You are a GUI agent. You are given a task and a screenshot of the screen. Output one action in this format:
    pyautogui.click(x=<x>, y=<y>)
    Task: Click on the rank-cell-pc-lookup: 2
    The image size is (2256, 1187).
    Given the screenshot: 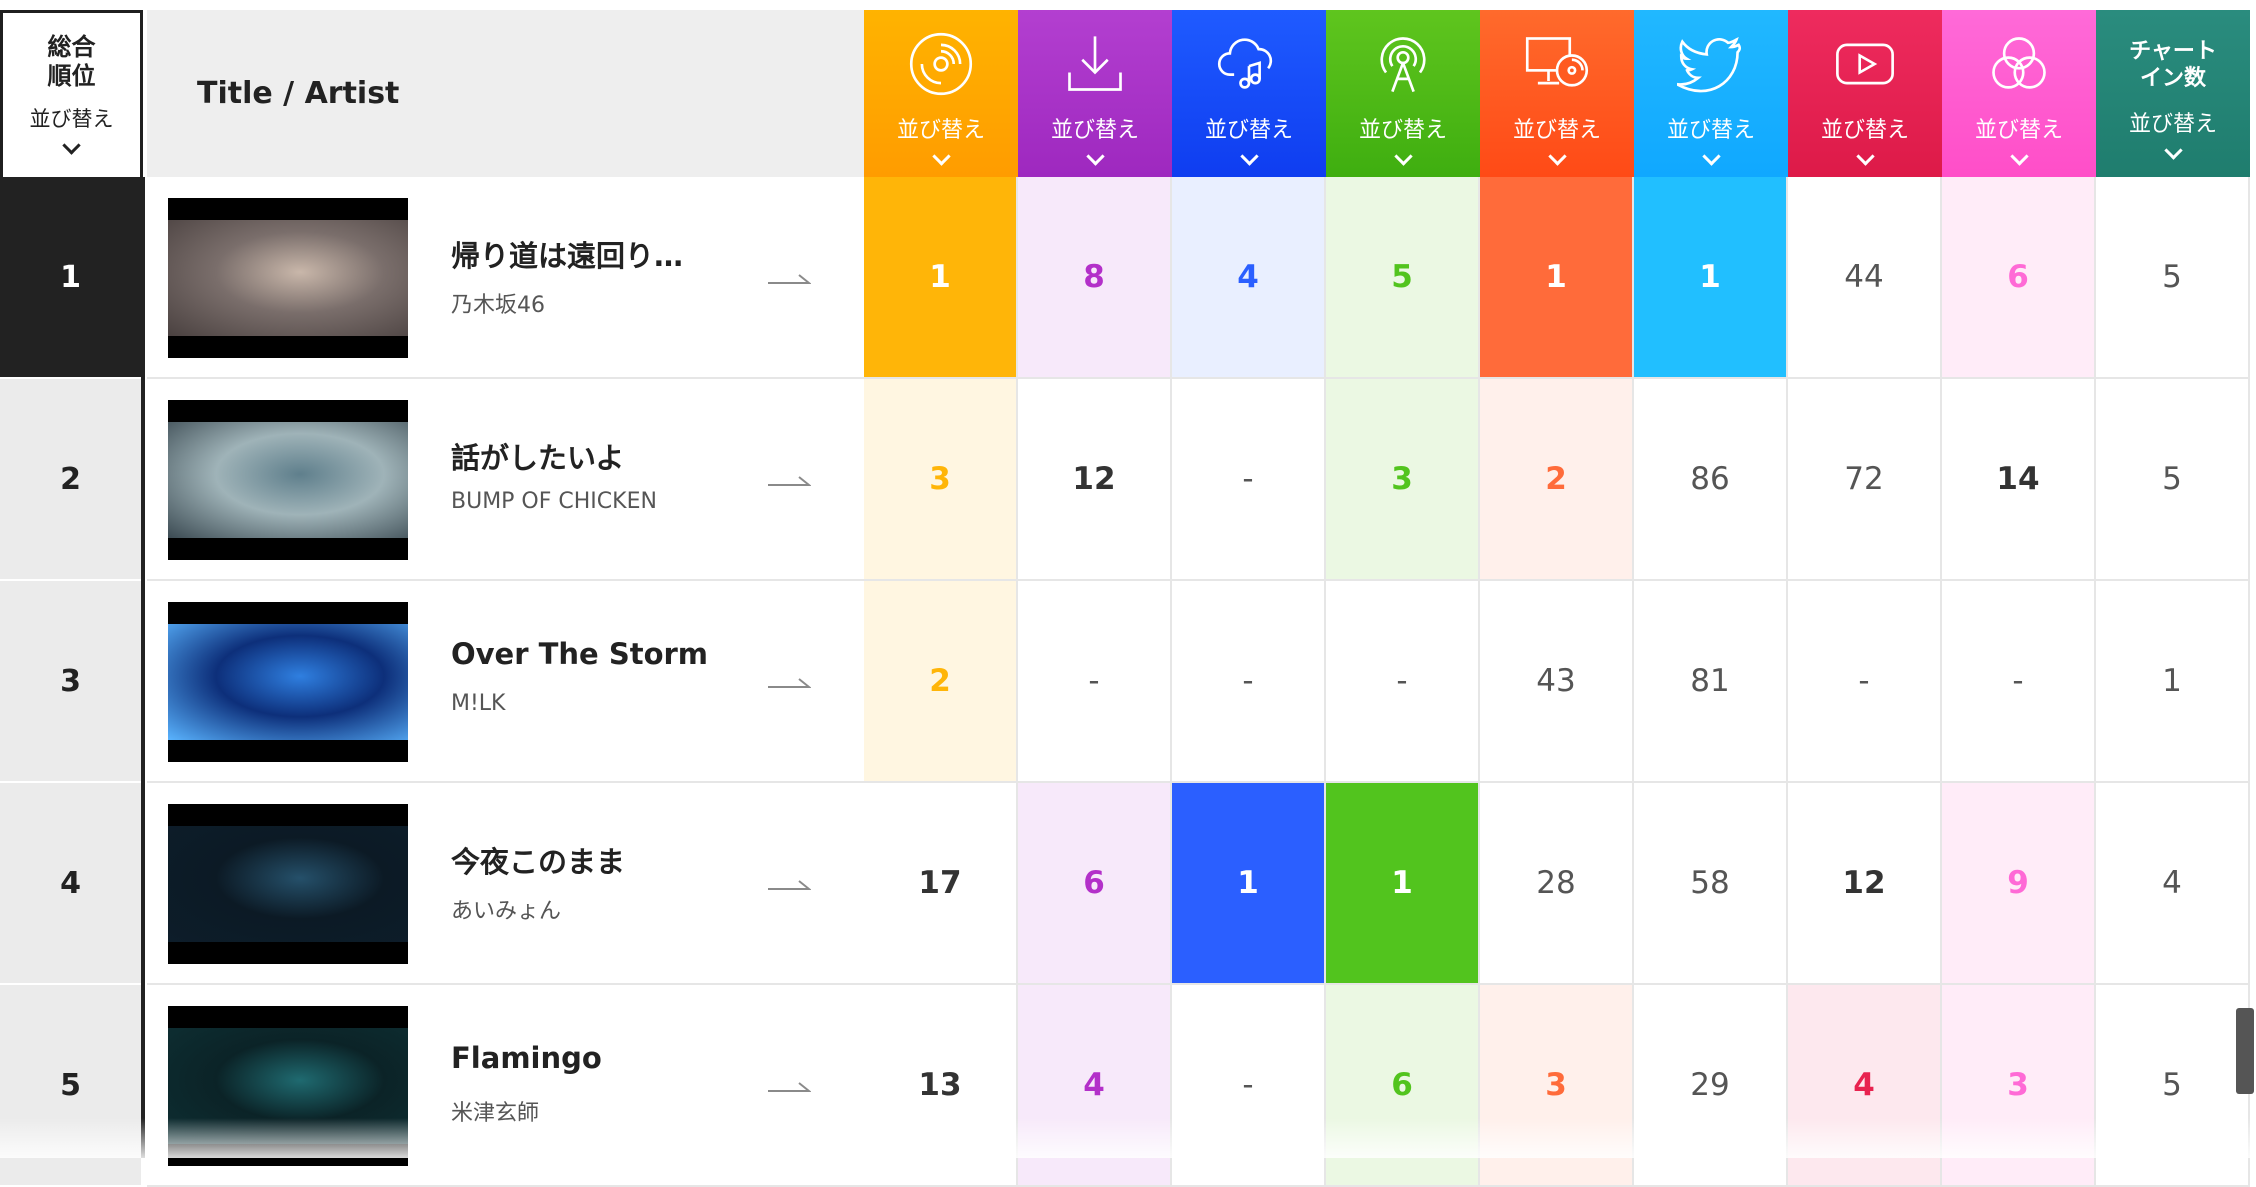 What is the action you would take?
    pyautogui.click(x=1557, y=480)
    